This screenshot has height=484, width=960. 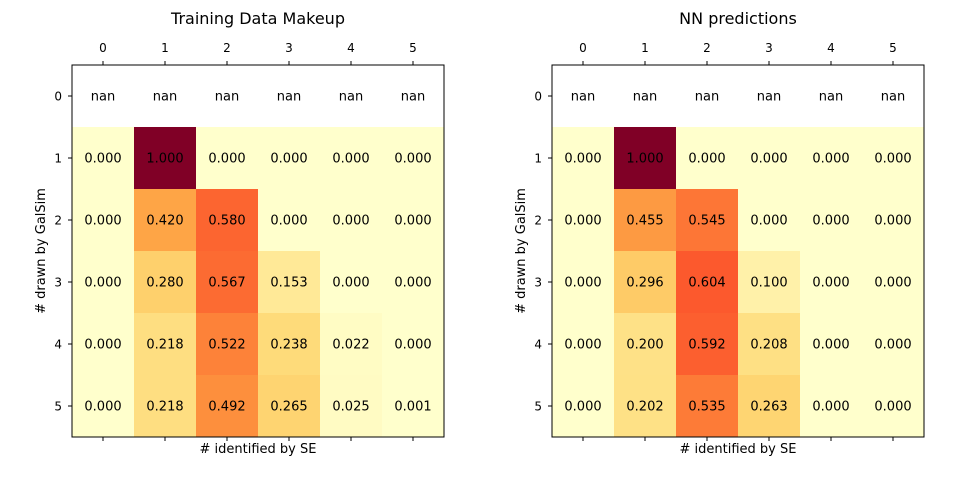 I want to click on heatmap-cell-r5-c0, so click(x=103, y=406).